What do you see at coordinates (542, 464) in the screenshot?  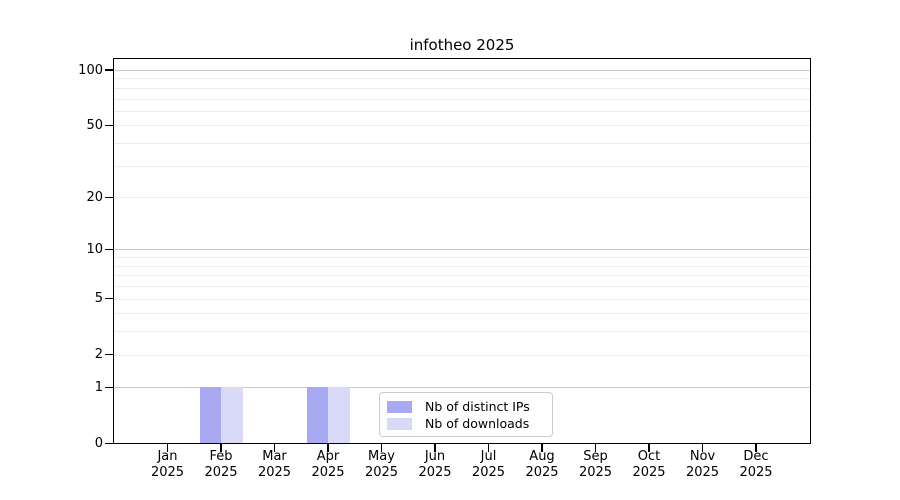 I see `x-tick-label: Aug 2025` at bounding box center [542, 464].